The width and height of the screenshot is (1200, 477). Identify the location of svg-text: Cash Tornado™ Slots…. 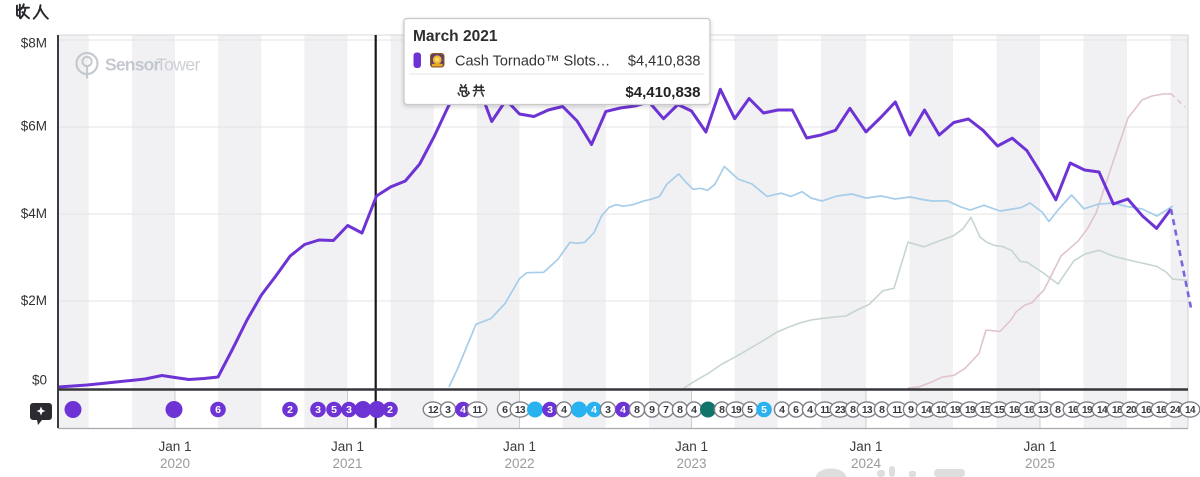
(532, 62).